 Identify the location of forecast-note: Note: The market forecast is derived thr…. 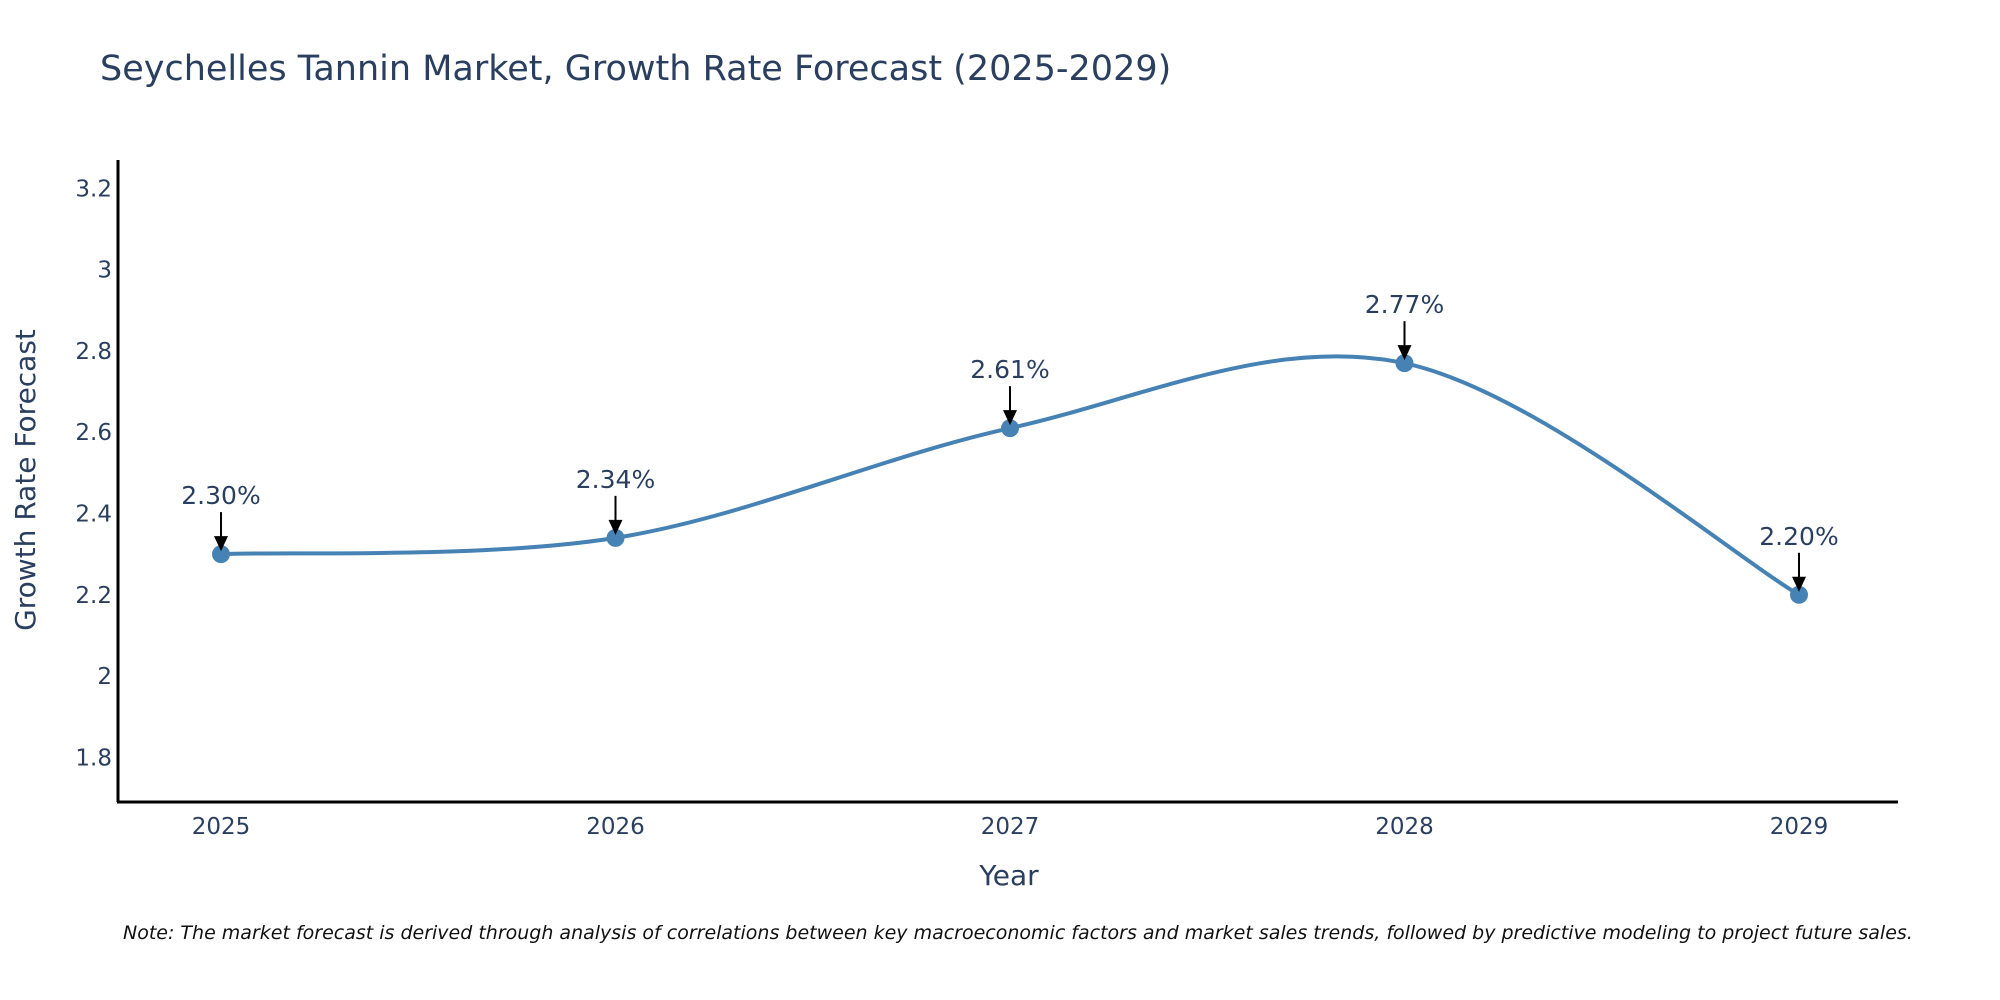
(1018, 933).